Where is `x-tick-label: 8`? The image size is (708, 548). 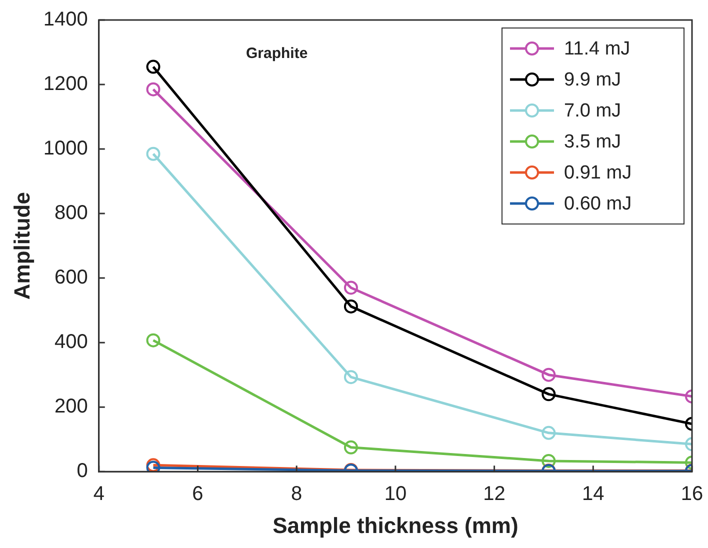 x-tick-label: 8 is located at coordinates (296, 494).